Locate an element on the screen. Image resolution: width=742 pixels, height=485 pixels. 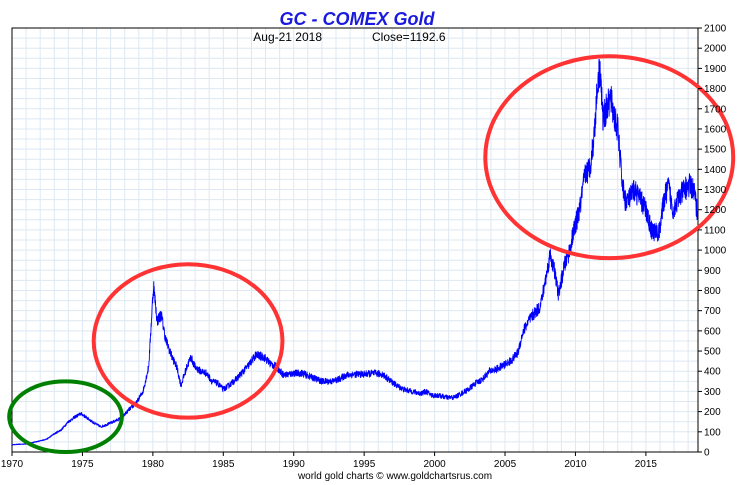
y-tick-label: 700 is located at coordinates (712, 311).